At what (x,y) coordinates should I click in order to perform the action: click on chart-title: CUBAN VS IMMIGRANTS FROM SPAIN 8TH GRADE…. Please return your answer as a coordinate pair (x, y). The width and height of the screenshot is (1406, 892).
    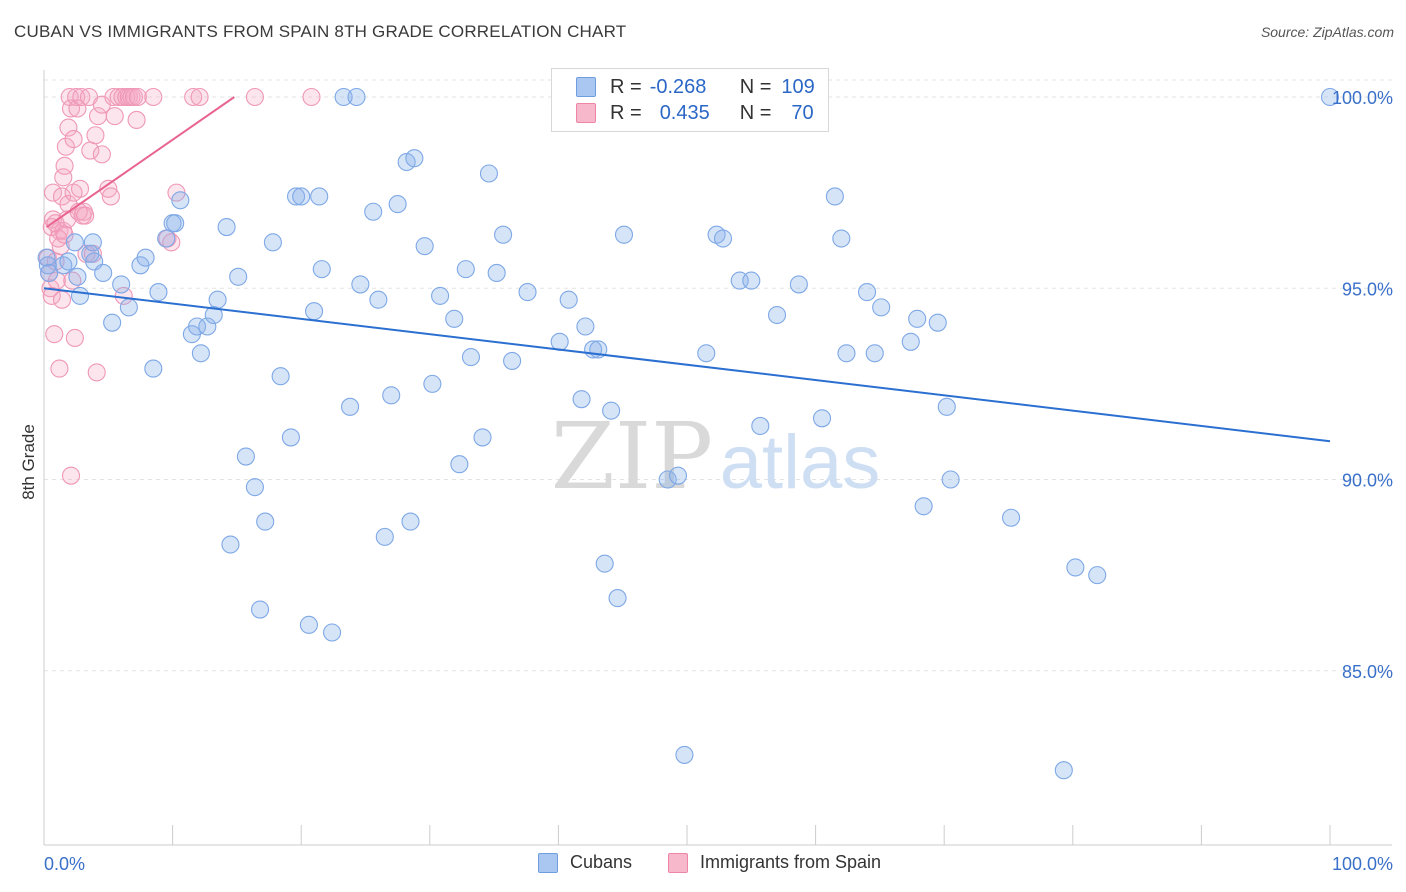
    Looking at the image, I should click on (320, 31).